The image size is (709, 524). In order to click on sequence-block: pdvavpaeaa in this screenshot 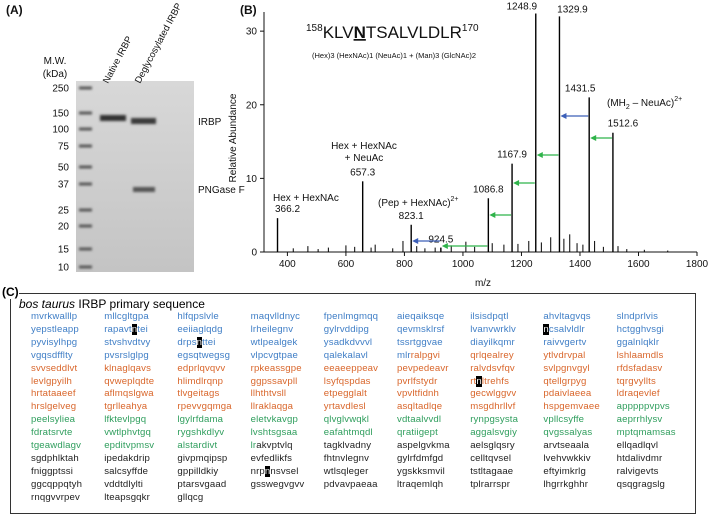, I will do `click(351, 484)`.